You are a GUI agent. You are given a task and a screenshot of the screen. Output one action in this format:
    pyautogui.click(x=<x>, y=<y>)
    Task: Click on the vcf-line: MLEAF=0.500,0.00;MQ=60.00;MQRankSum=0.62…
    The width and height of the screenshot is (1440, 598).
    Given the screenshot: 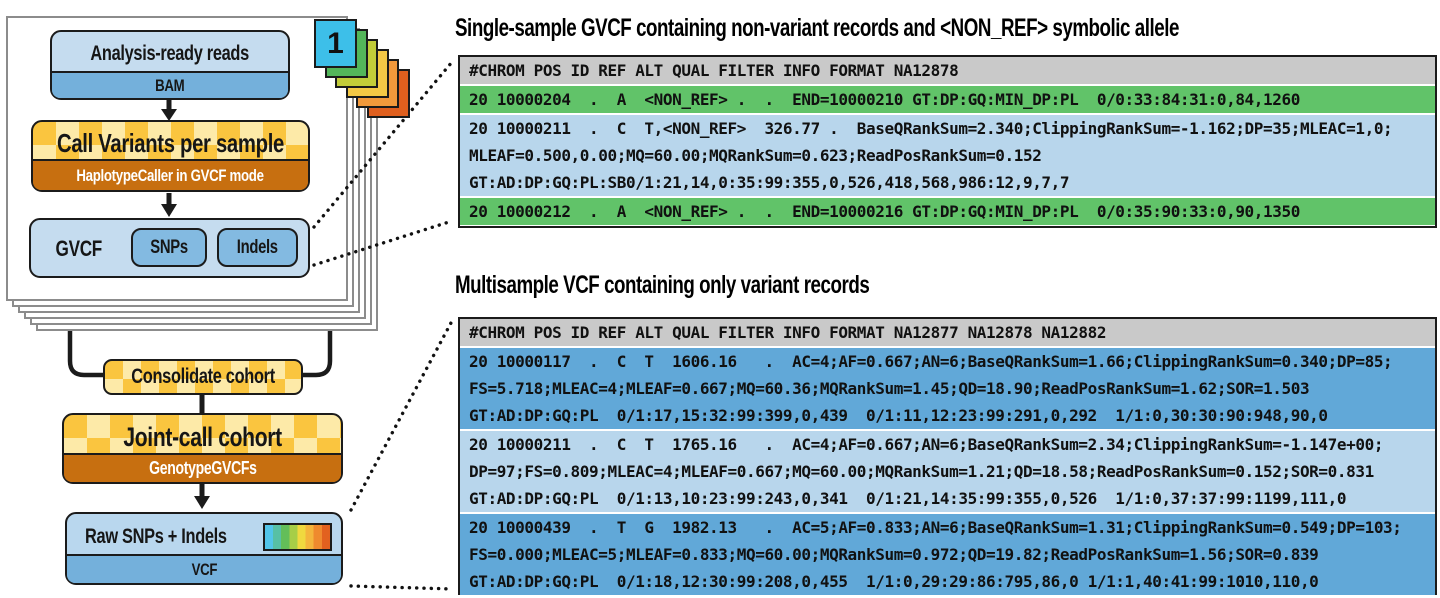 What is the action you would take?
    pyautogui.click(x=755, y=155)
    